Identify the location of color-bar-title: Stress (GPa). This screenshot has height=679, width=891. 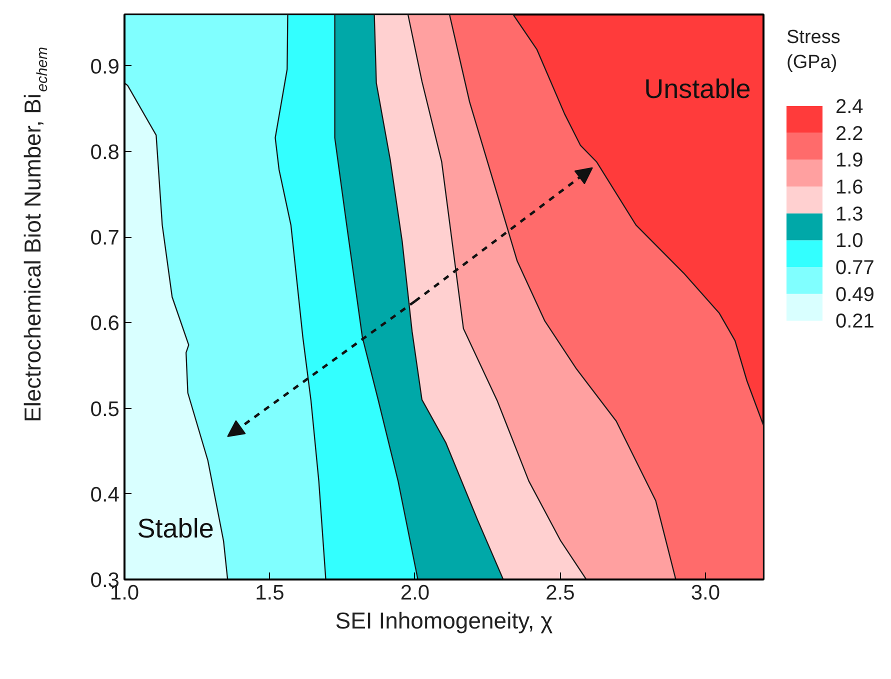
(813, 50).